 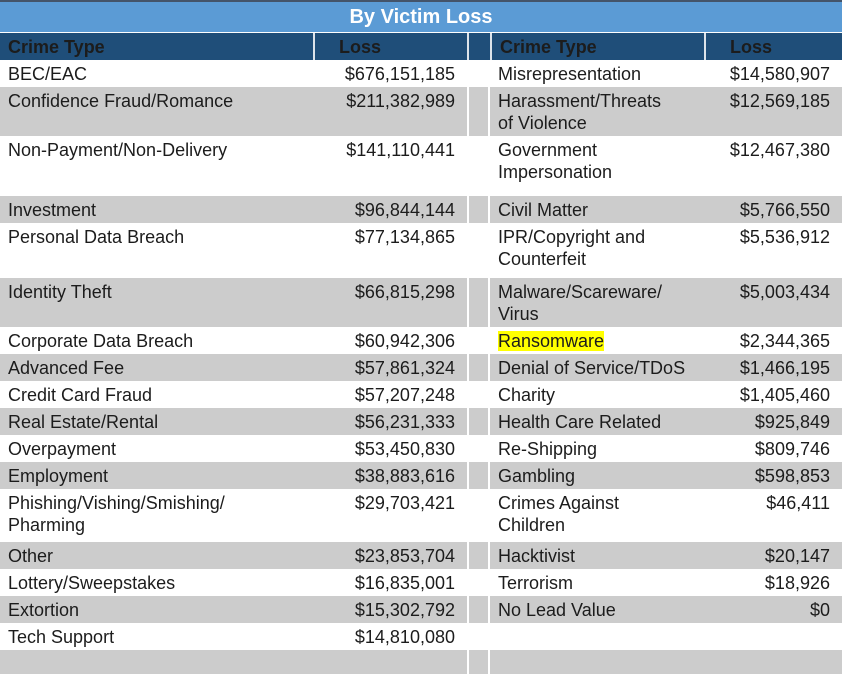 What do you see at coordinates (580, 303) in the screenshot?
I see `crime-type-text-right: Malware/Scareware/ Virus` at bounding box center [580, 303].